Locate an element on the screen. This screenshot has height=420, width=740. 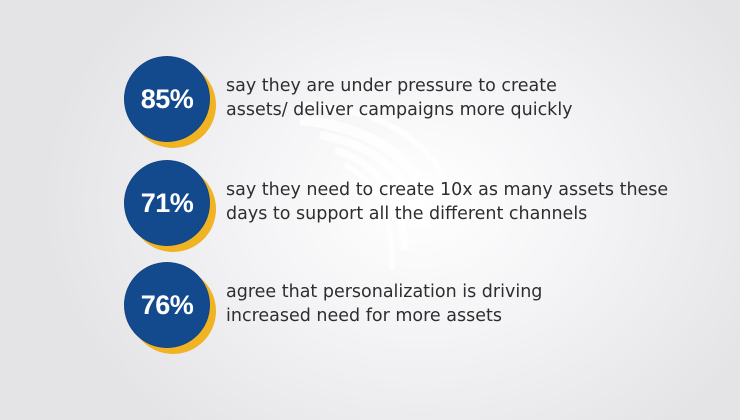
stat-description-line: assets/ deliver campaigns more quickly is located at coordinates (399, 110).